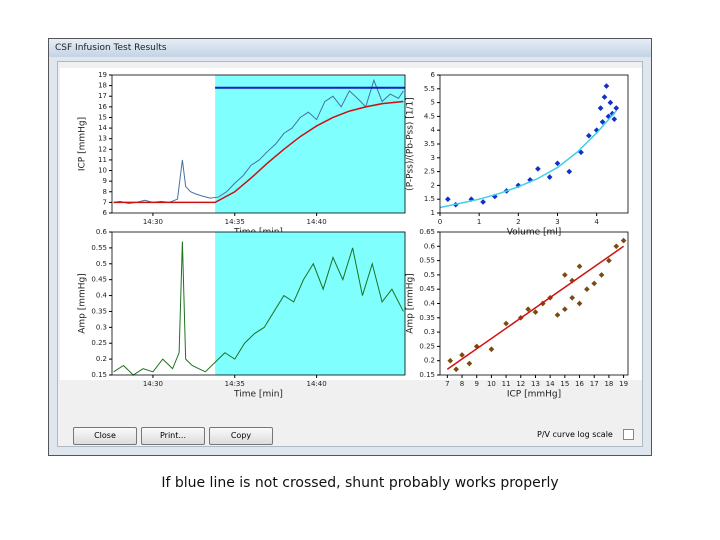 Image resolution: width=720 pixels, height=540 pixels. I want to click on y-tick-label: 17, so click(102, 96).